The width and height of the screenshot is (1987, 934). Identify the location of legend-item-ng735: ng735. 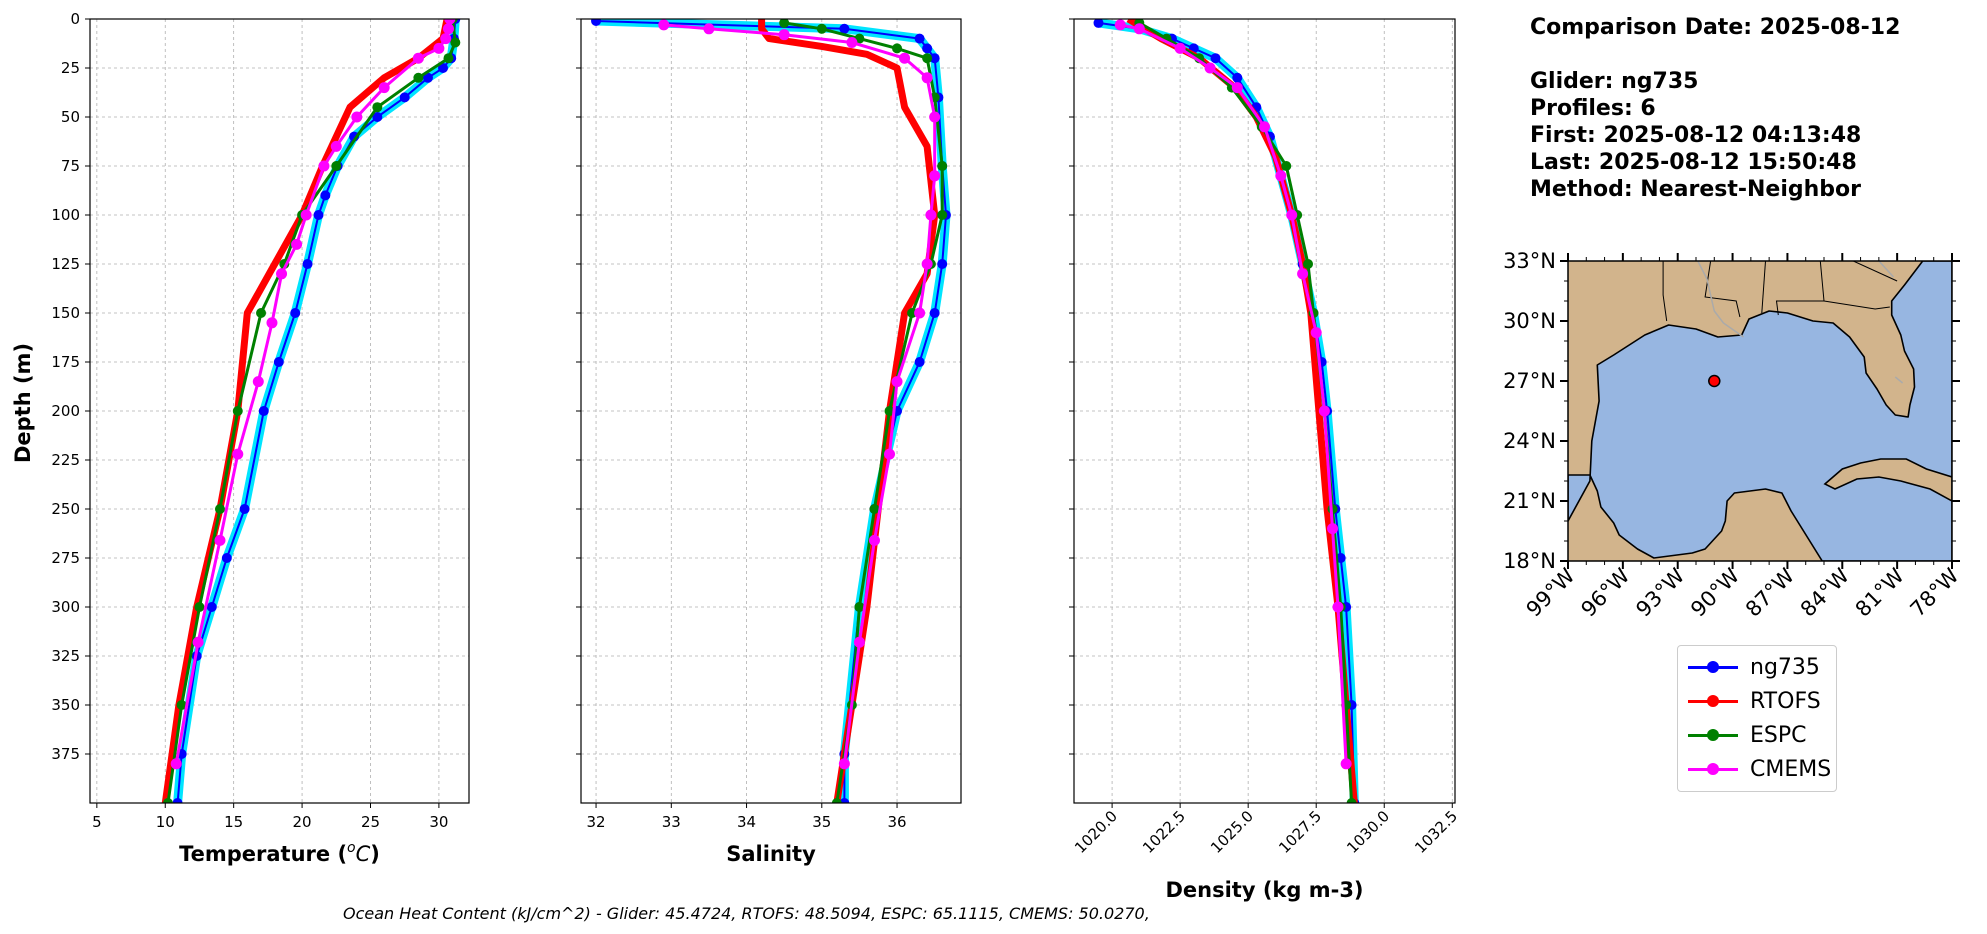
(1754, 667).